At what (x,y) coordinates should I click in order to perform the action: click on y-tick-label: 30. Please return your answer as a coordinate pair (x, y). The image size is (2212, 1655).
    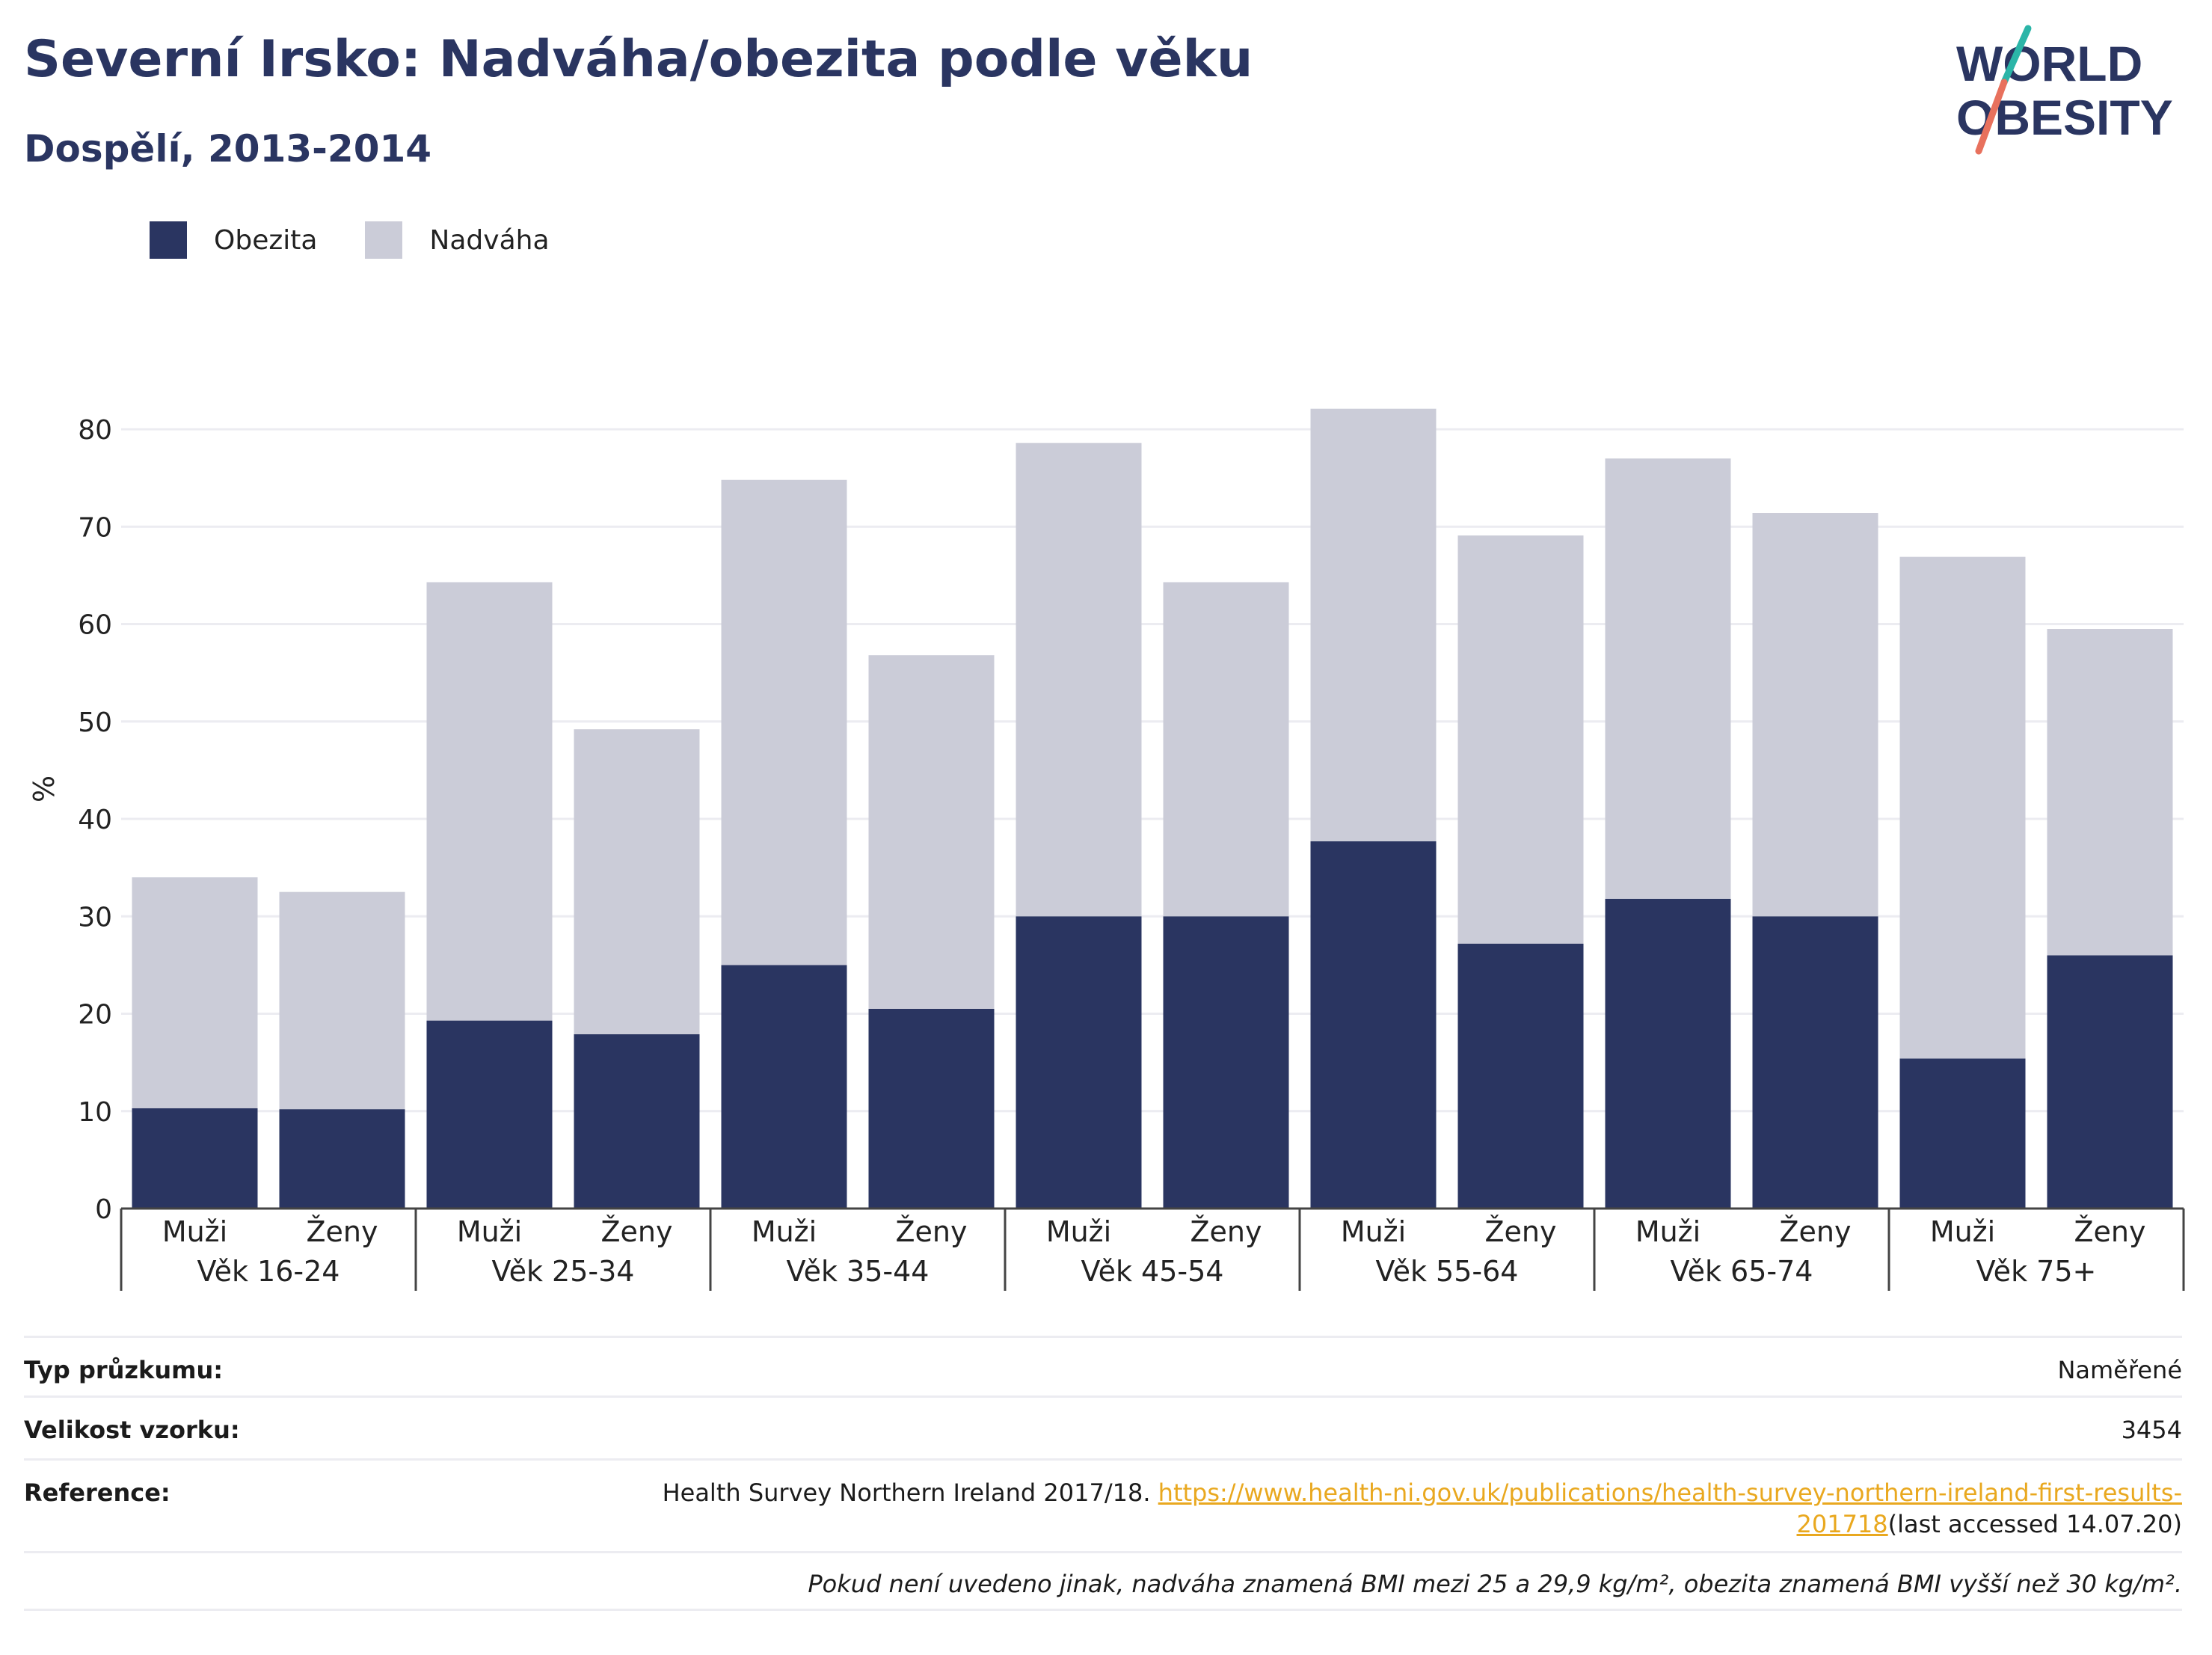
    Looking at the image, I should click on (95, 917).